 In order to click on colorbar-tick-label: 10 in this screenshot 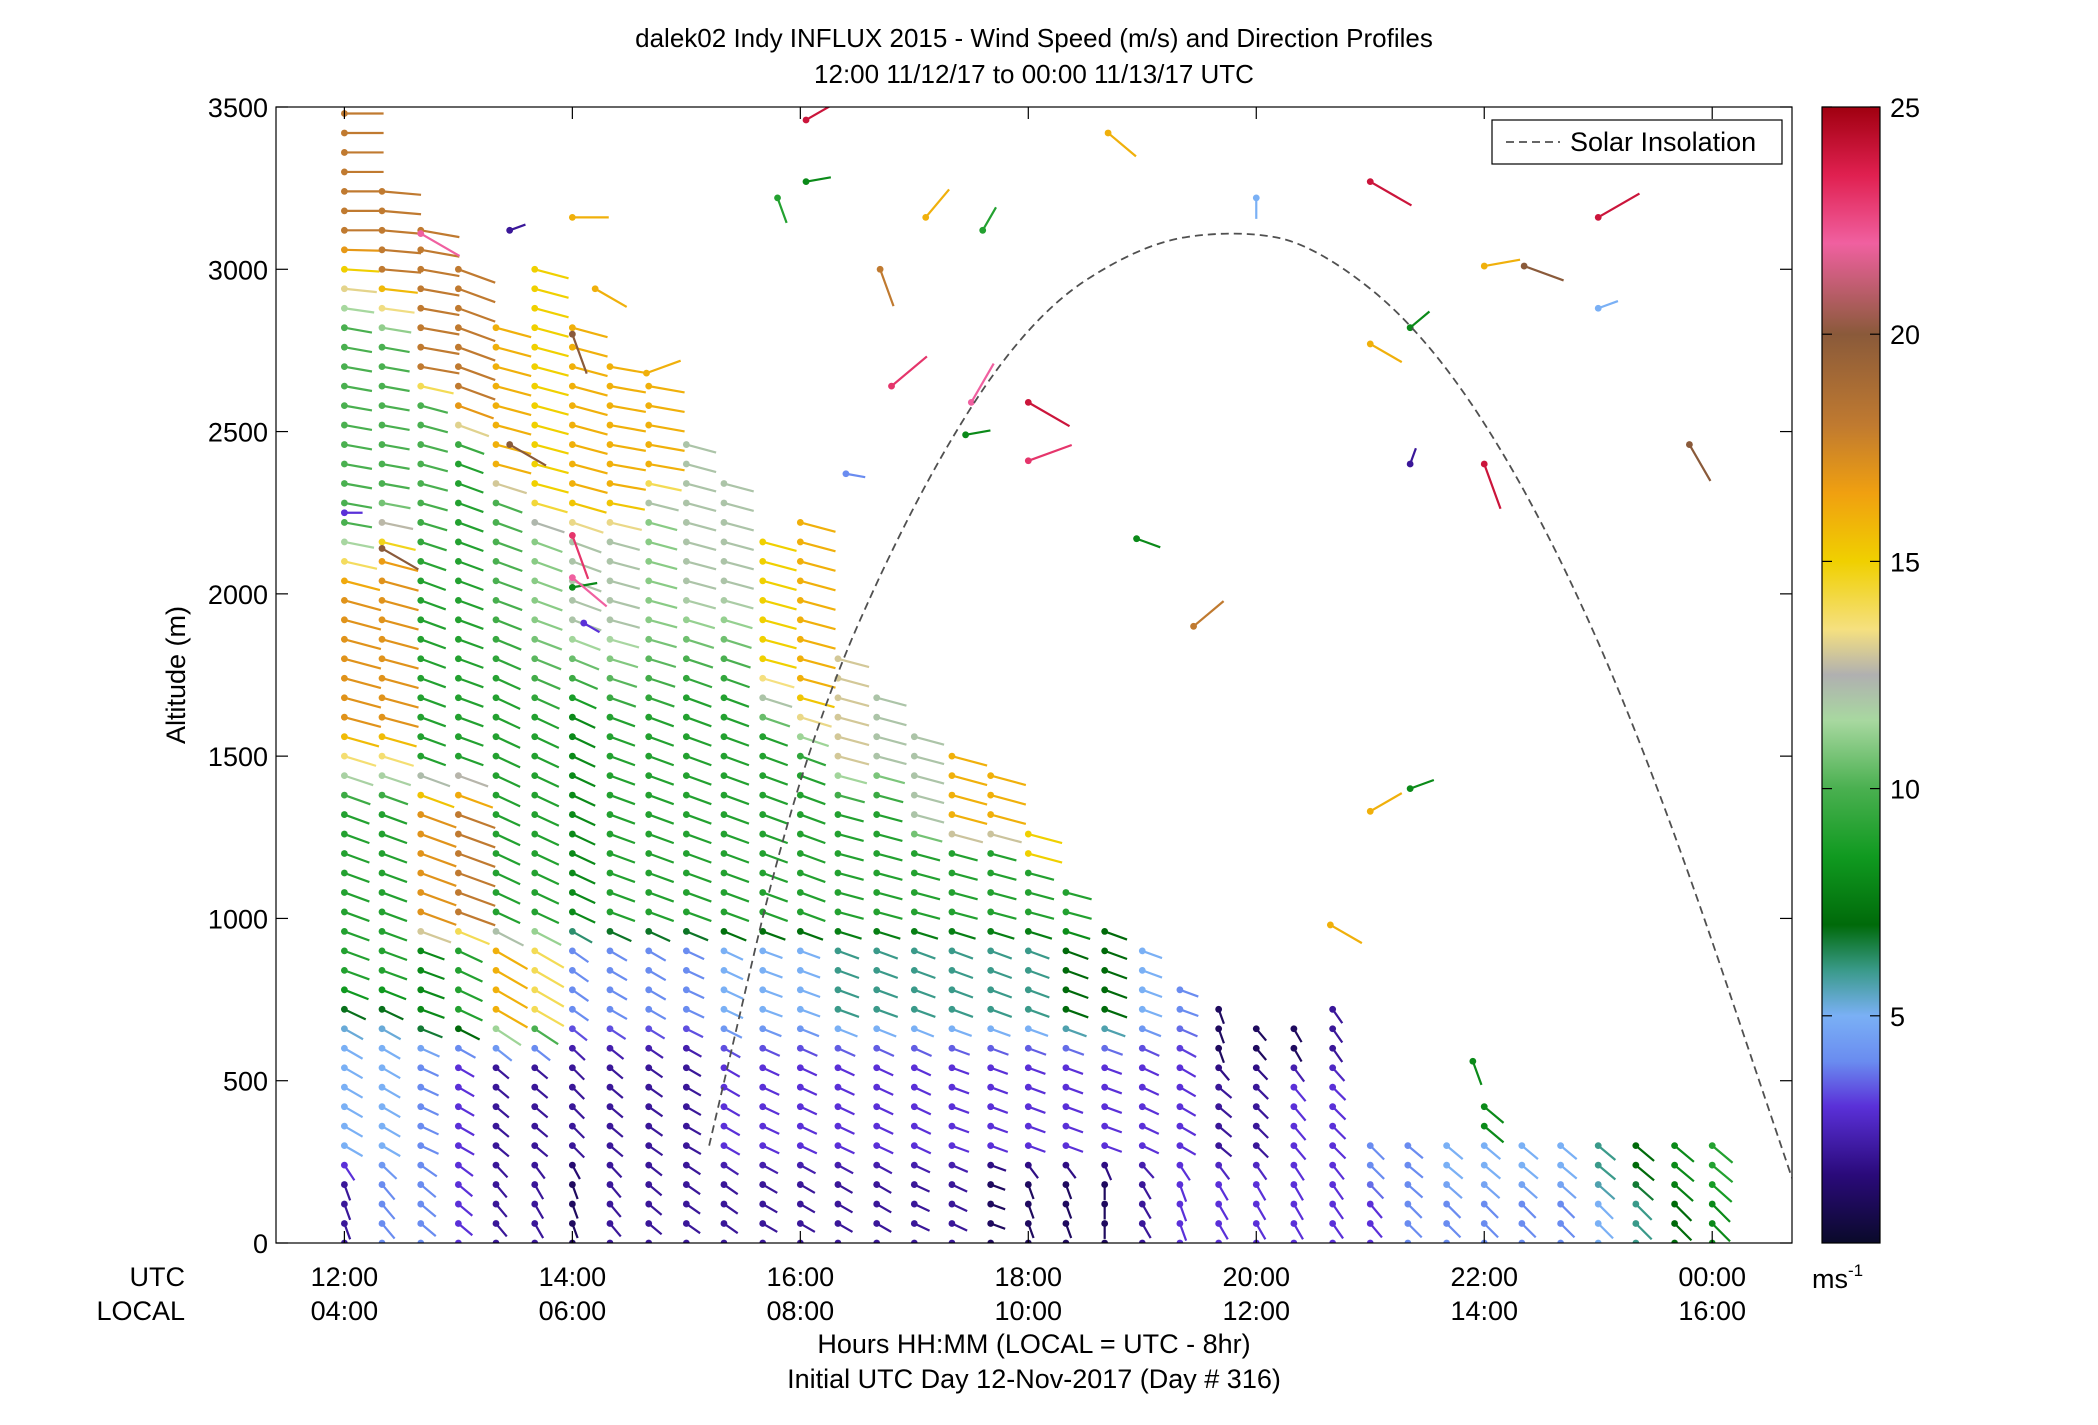, I will do `click(1905, 790)`.